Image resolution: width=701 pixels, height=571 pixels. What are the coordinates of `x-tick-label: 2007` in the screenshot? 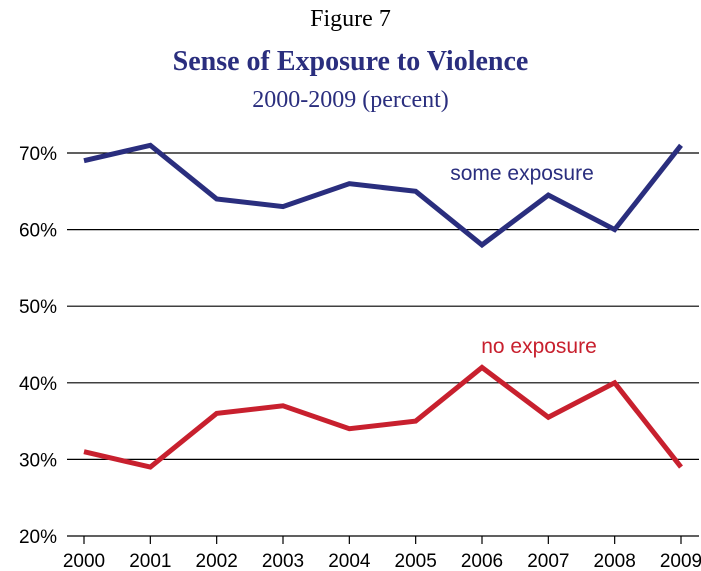 It's located at (548, 561).